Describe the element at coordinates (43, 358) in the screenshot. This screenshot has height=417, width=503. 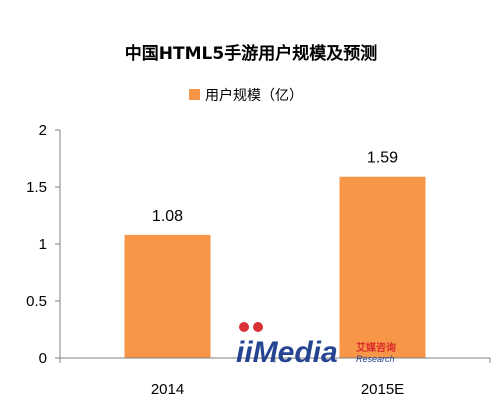
I see `y-tick-label: 0` at that location.